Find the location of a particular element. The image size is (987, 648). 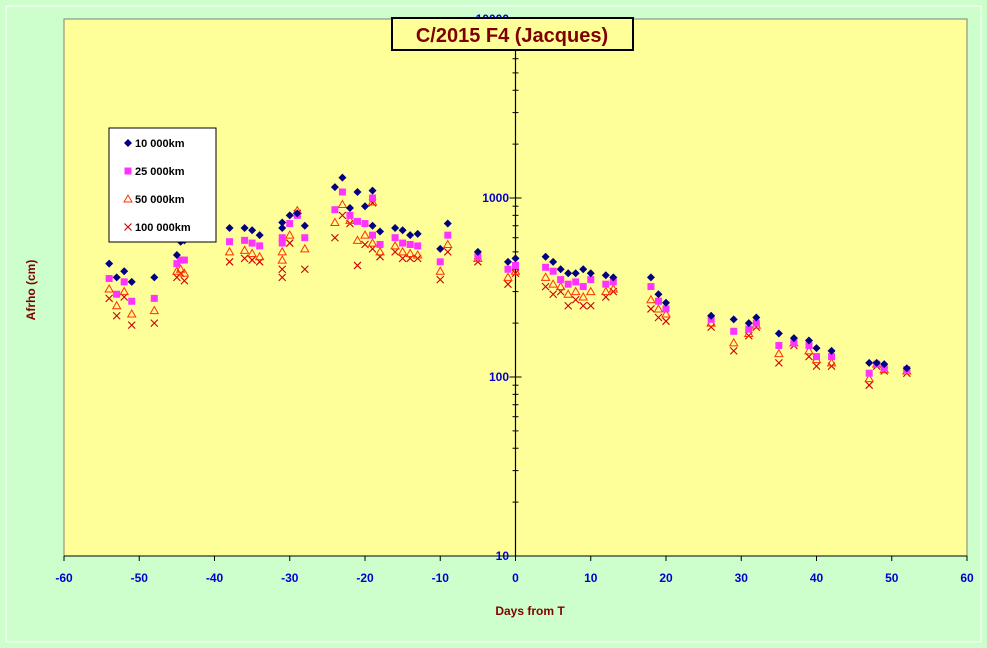

x-tick-label: -50 is located at coordinates (140, 578).